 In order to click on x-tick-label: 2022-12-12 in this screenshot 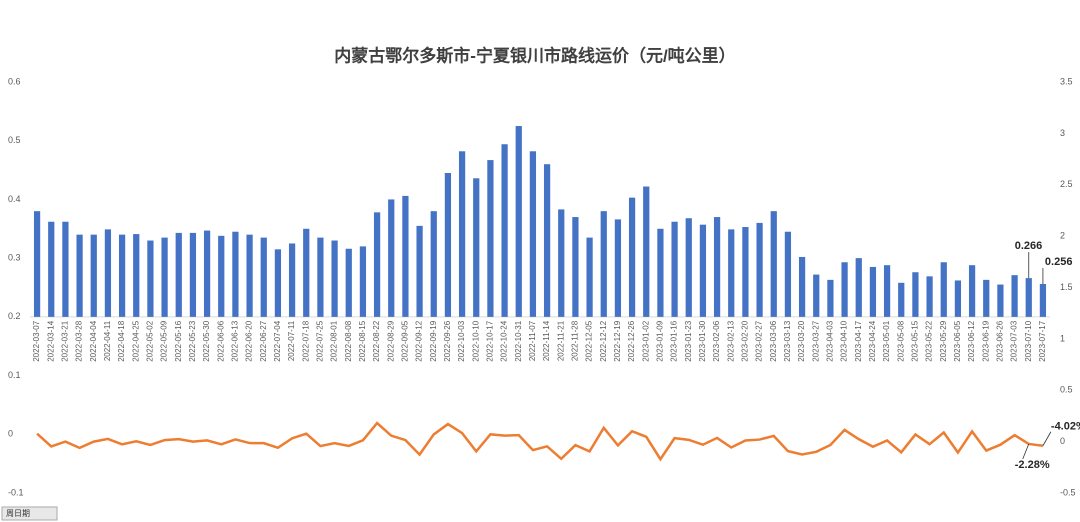, I will do `click(603, 340)`.